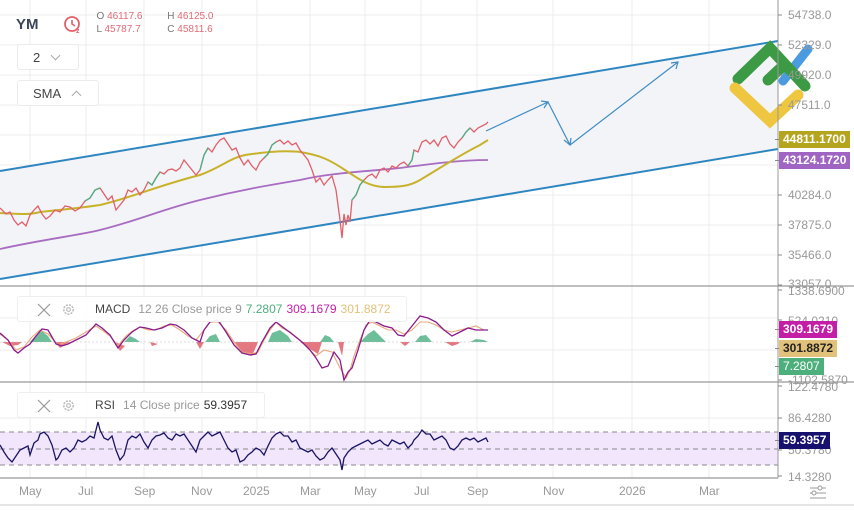  What do you see at coordinates (812, 139) in the screenshot?
I see `sma-fast-badge: 44811.1700` at bounding box center [812, 139].